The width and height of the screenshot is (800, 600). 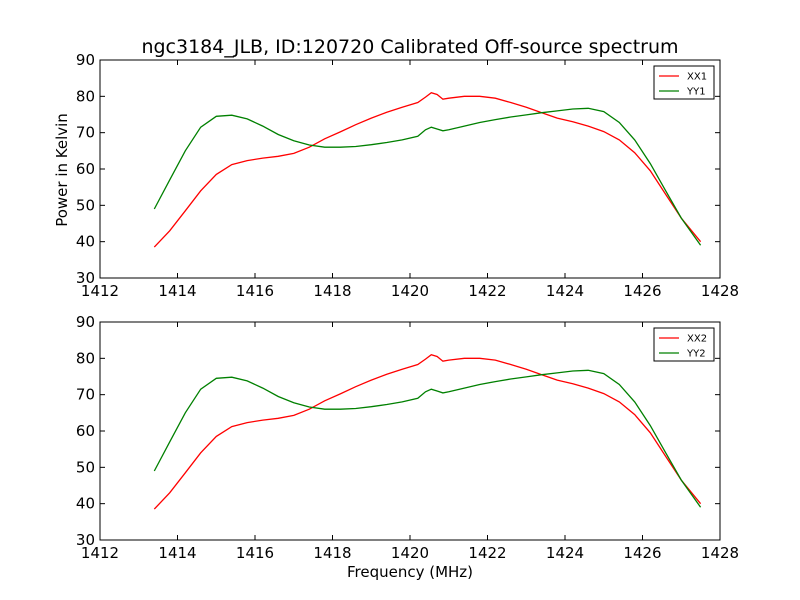 What do you see at coordinates (696, 92) in the screenshot?
I see `legend-label-YY1: YY1` at bounding box center [696, 92].